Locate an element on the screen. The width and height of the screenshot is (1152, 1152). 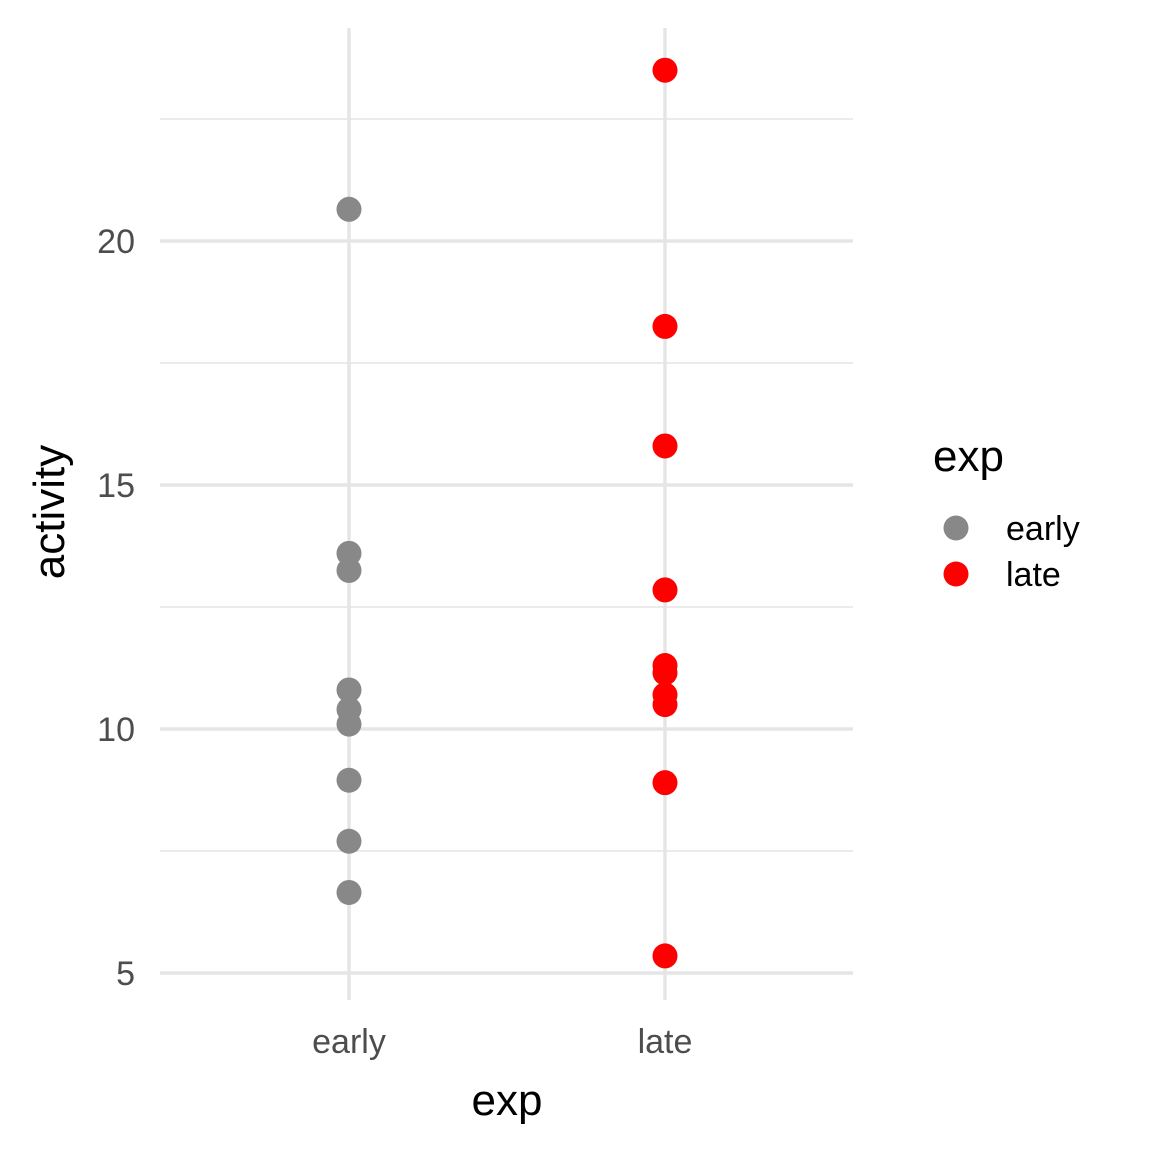
y-axis-title: activity is located at coordinates (49, 512).